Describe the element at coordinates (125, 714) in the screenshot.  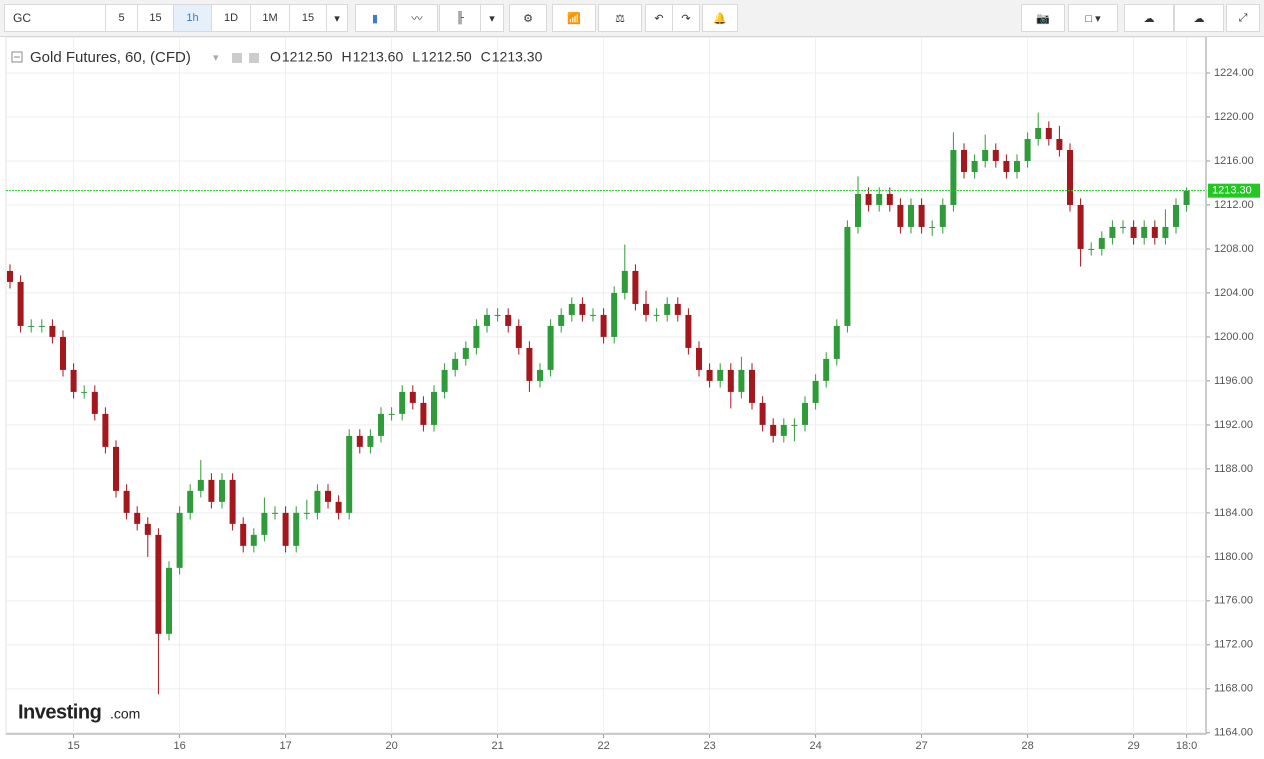
I see `logo-suffix: .com` at that location.